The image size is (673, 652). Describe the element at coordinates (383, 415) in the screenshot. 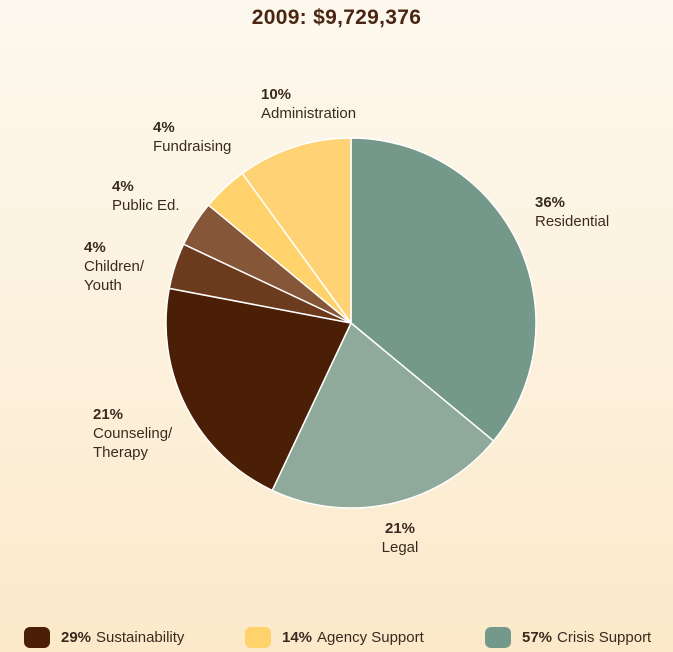

I see `pie-slice-legal` at that location.